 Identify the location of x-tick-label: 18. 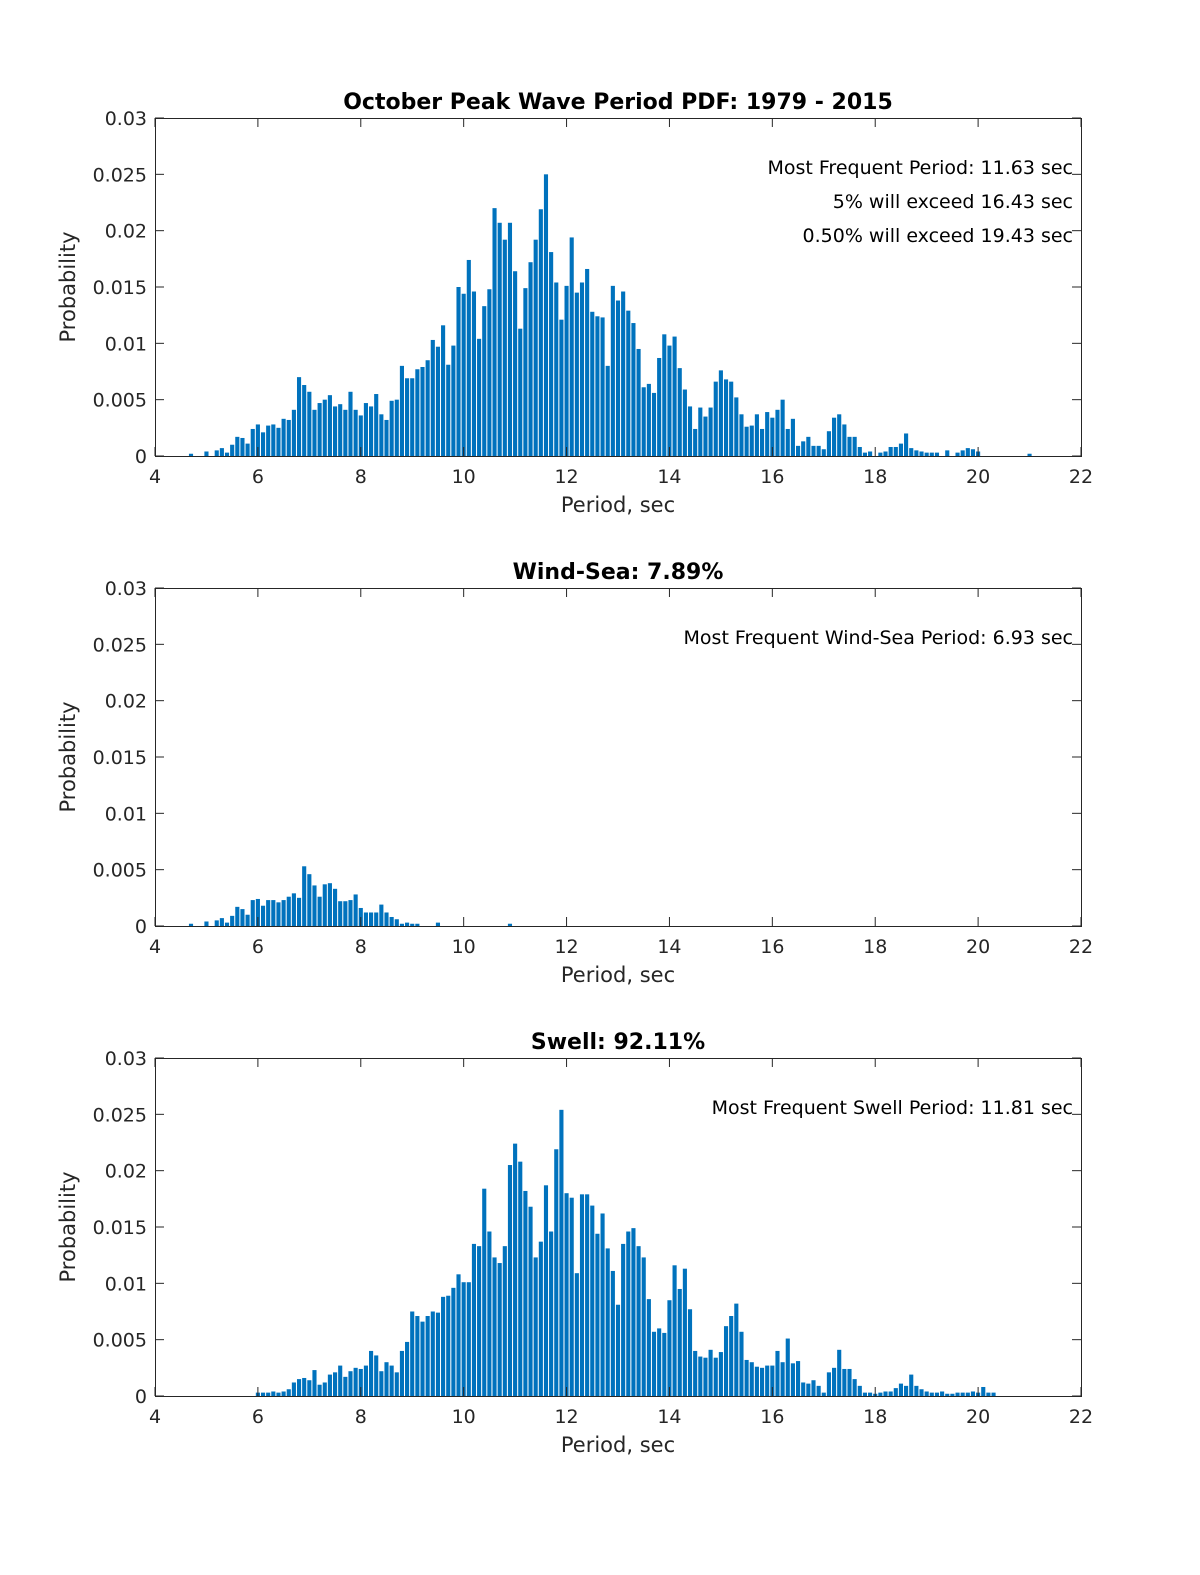
(875, 477).